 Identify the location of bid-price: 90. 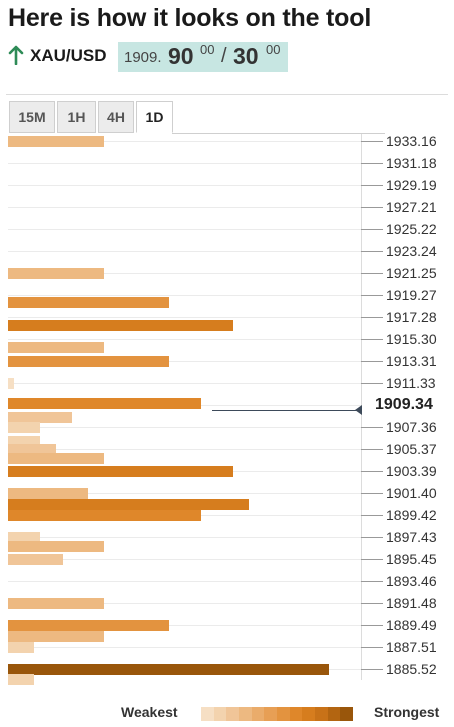
(181, 56).